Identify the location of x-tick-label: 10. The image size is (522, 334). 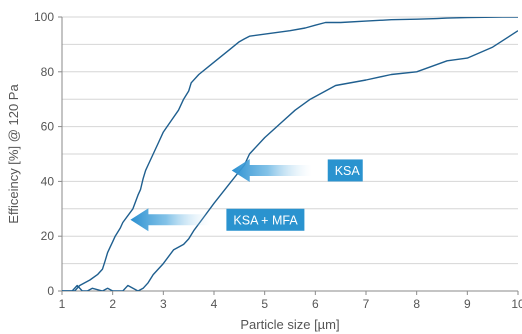
(516, 304).